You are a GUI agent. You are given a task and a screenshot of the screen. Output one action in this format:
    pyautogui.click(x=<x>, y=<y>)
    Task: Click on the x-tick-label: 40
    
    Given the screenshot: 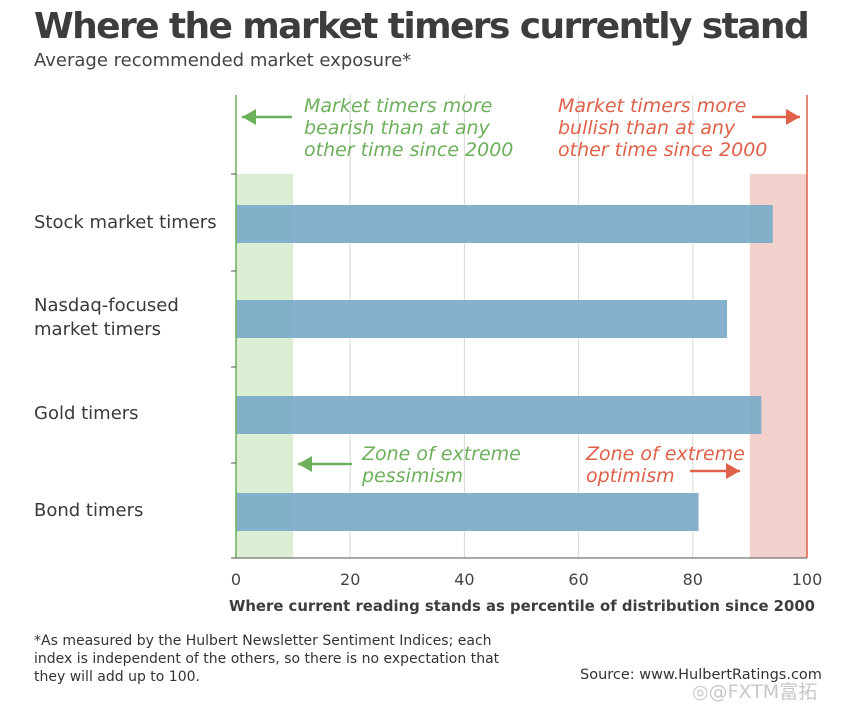 What is the action you would take?
    pyautogui.click(x=464, y=579)
    